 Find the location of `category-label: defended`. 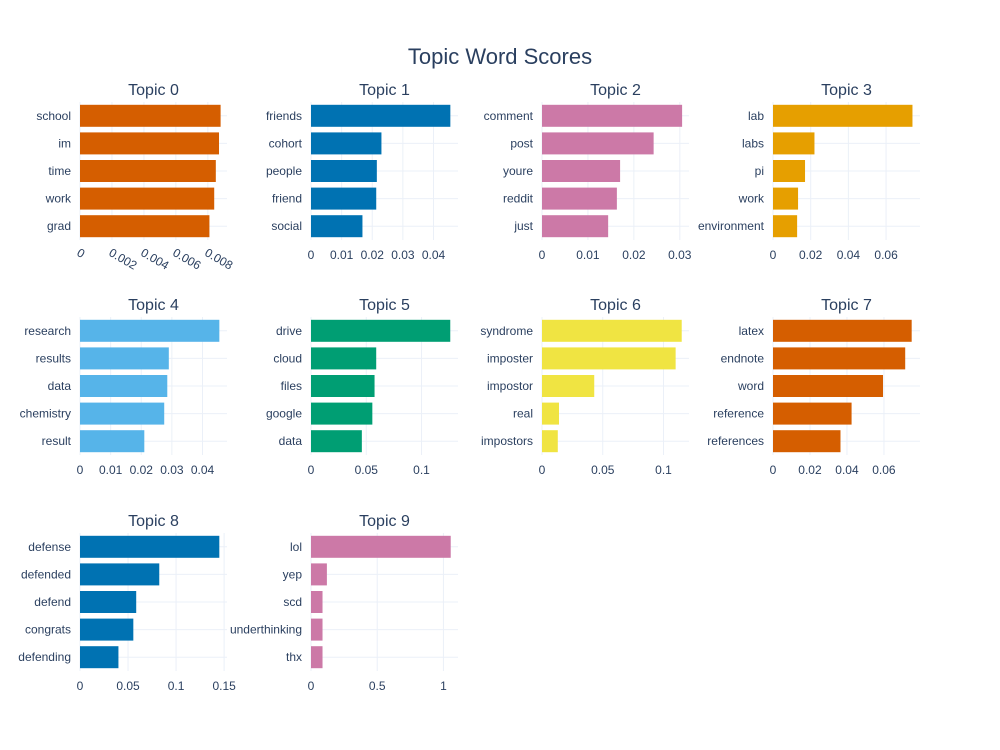

category-label: defended is located at coordinates (46, 574).